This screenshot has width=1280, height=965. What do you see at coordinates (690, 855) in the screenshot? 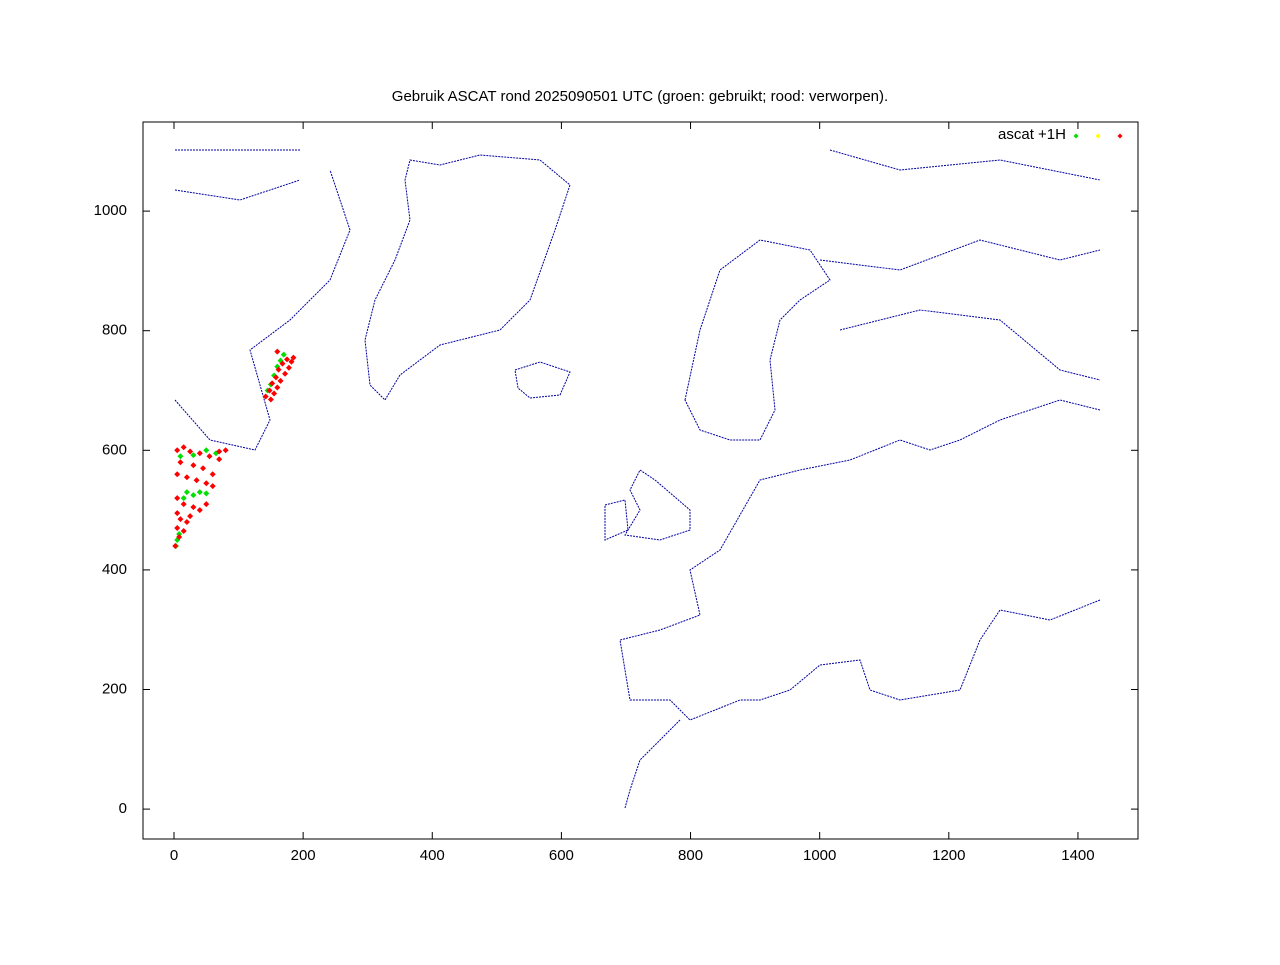
I see `x-tick-label: 800` at bounding box center [690, 855].